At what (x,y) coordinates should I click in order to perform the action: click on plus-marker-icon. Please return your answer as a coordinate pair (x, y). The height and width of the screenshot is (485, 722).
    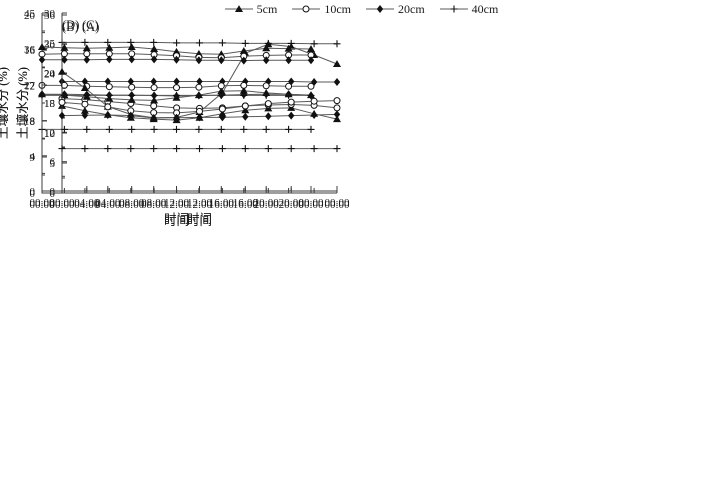
    Looking at the image, I should click on (453, 8).